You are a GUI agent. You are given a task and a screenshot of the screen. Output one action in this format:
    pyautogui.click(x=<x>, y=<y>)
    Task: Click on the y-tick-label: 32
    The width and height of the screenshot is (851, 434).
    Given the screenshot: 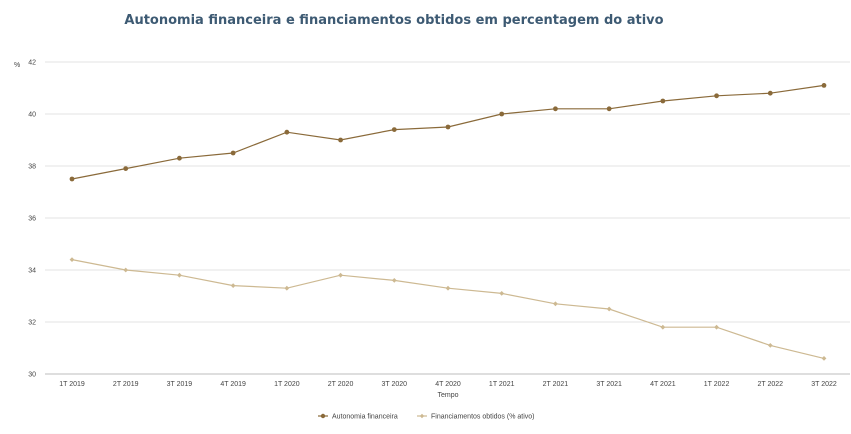 What is the action you would take?
    pyautogui.click(x=32, y=323)
    